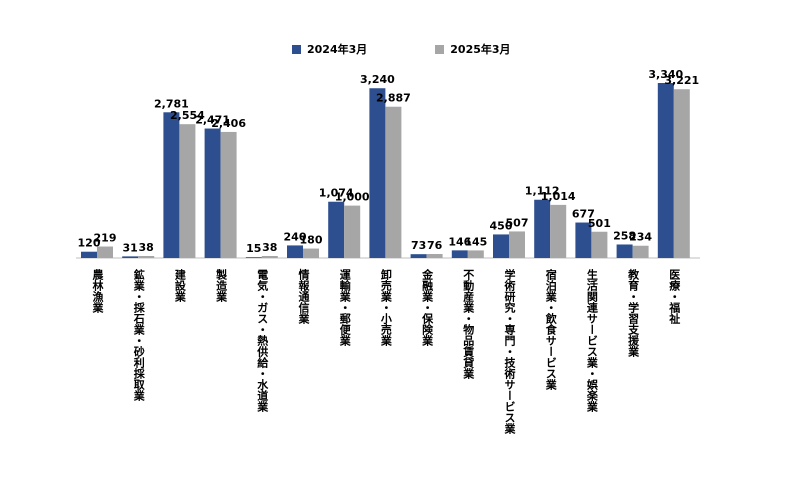 The width and height of the screenshot is (800, 499). I want to click on data-label-2025-6: 1,000, so click(352, 197).